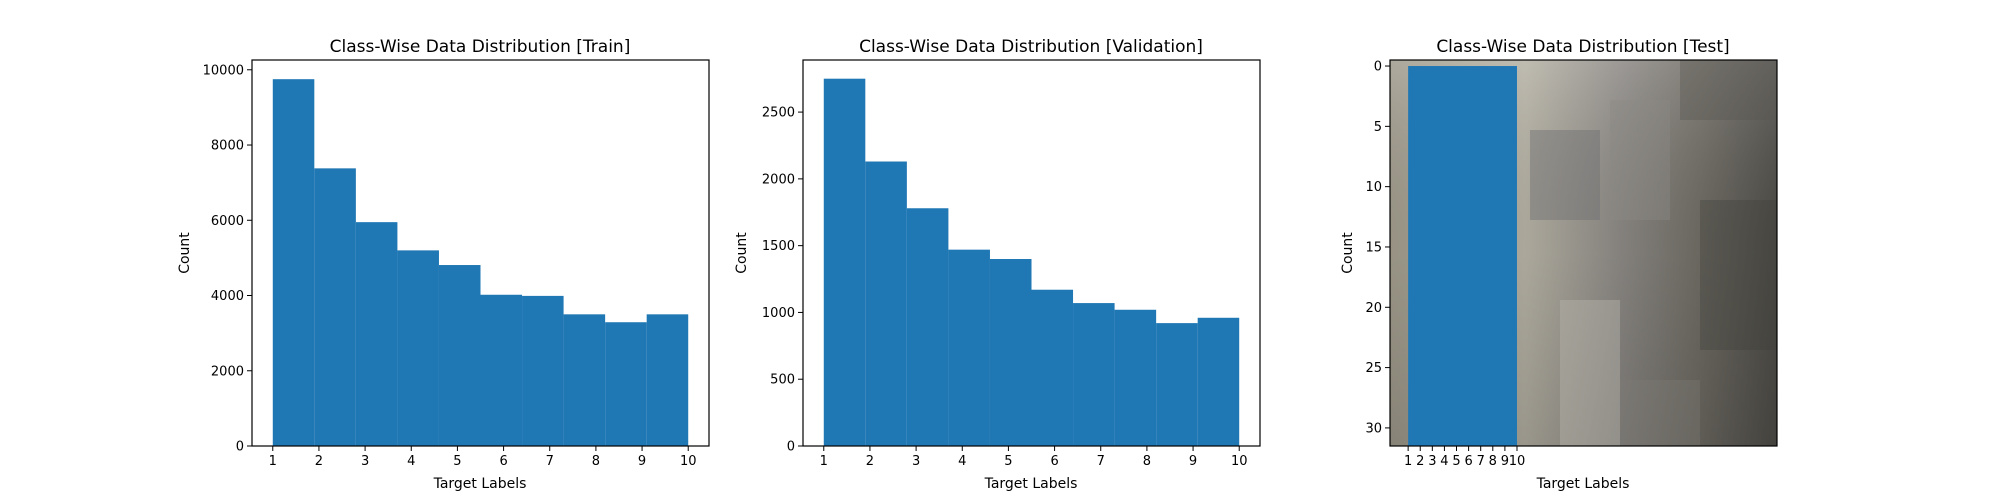  Describe the element at coordinates (1582, 47) in the screenshot. I see `chart-title: Class-Wise Data Distribution [Test]` at that location.